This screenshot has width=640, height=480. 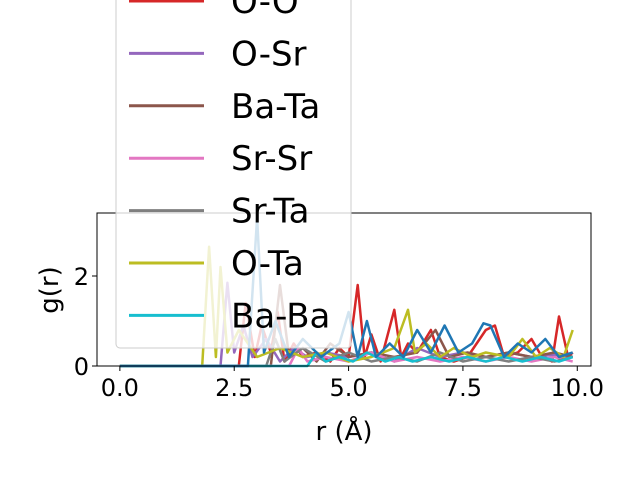 I want to click on legend-label-o-o: O-O, so click(x=265, y=11).